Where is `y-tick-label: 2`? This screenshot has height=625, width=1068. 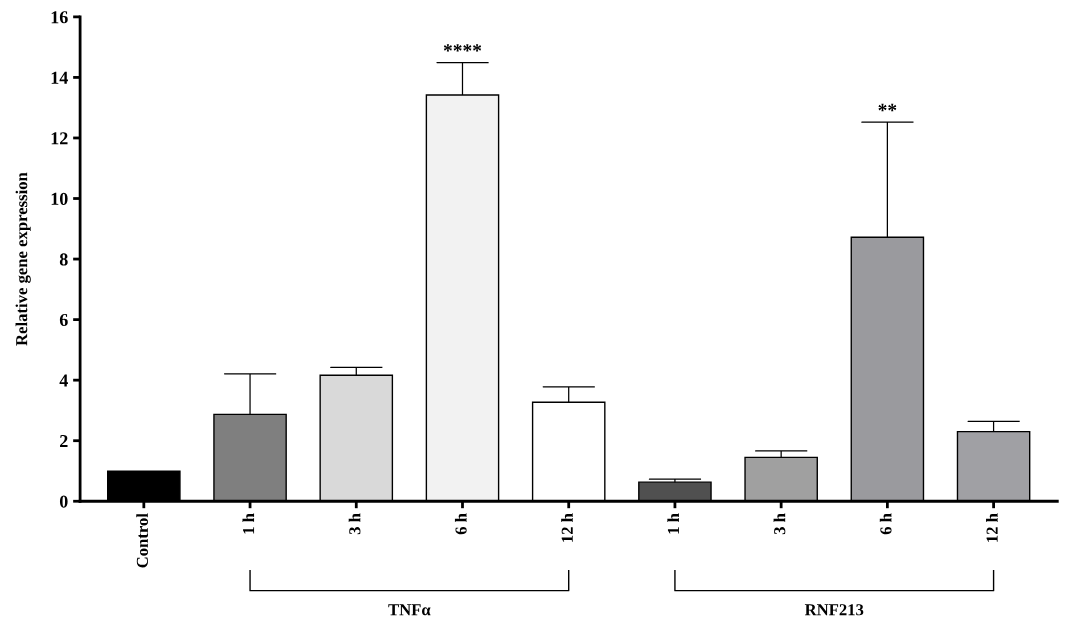 y-tick-label: 2 is located at coordinates (64, 441).